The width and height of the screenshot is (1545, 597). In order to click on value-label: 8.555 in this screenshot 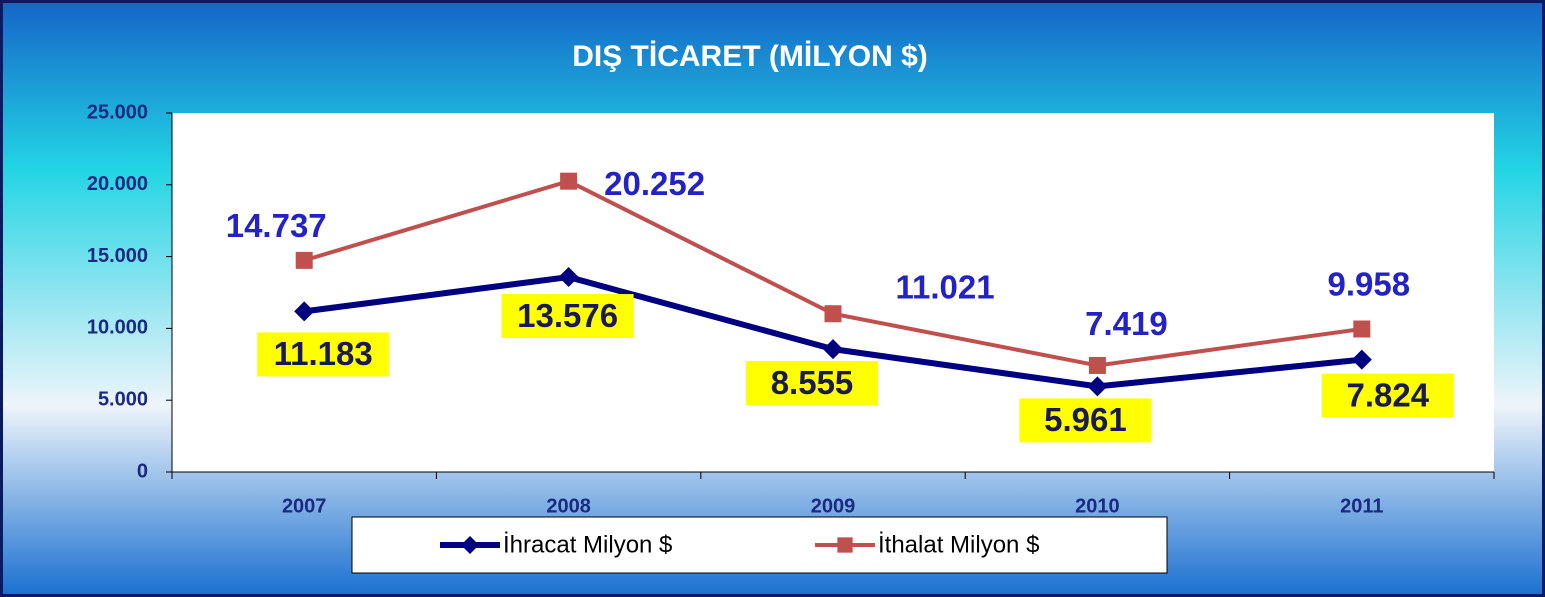, I will do `click(812, 382)`.